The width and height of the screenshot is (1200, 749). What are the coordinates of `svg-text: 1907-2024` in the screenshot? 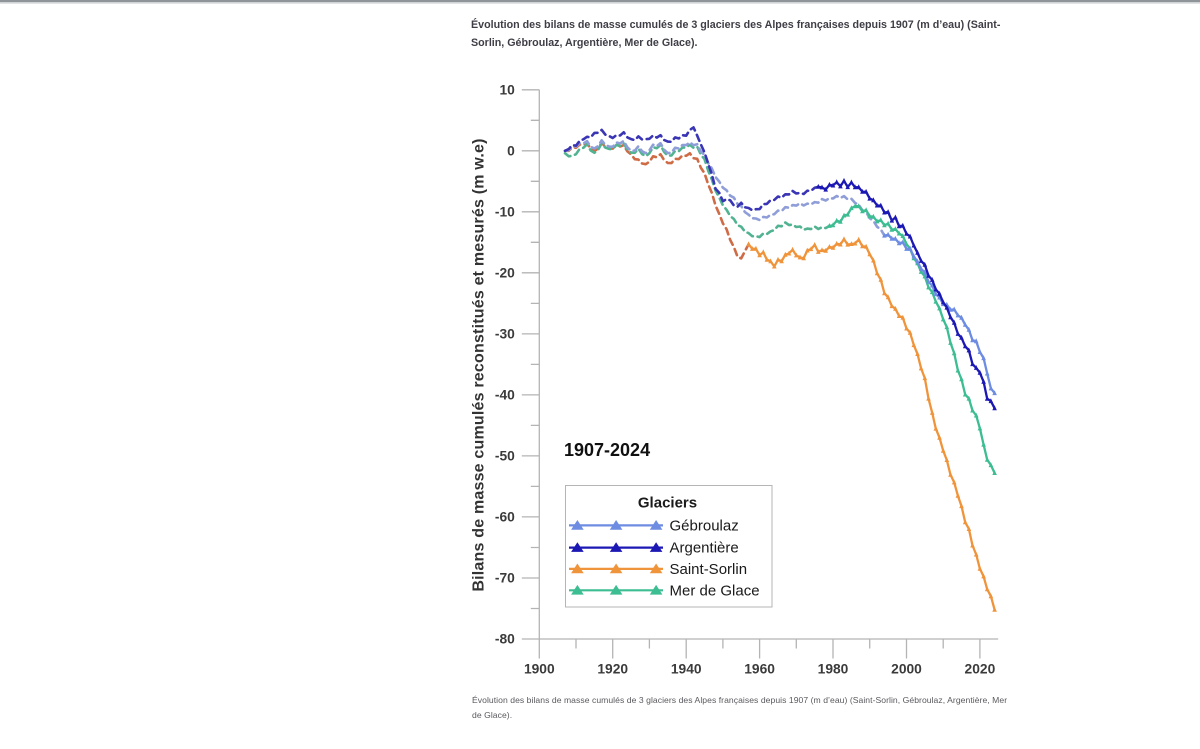 It's located at (607, 450).